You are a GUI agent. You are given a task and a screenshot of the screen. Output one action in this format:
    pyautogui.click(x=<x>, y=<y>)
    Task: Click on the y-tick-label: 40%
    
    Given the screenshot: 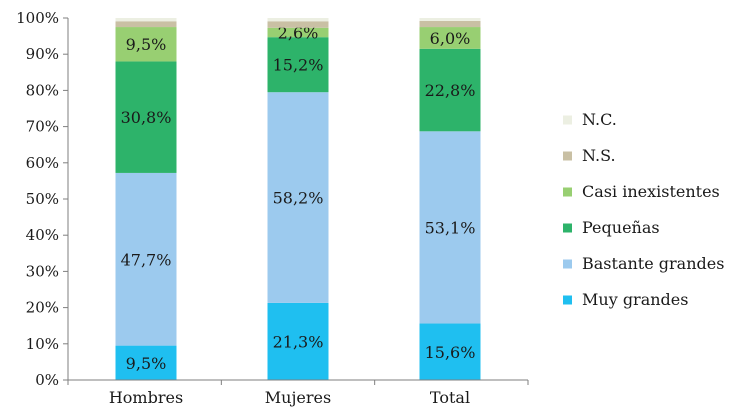 What is the action you would take?
    pyautogui.click(x=42, y=235)
    